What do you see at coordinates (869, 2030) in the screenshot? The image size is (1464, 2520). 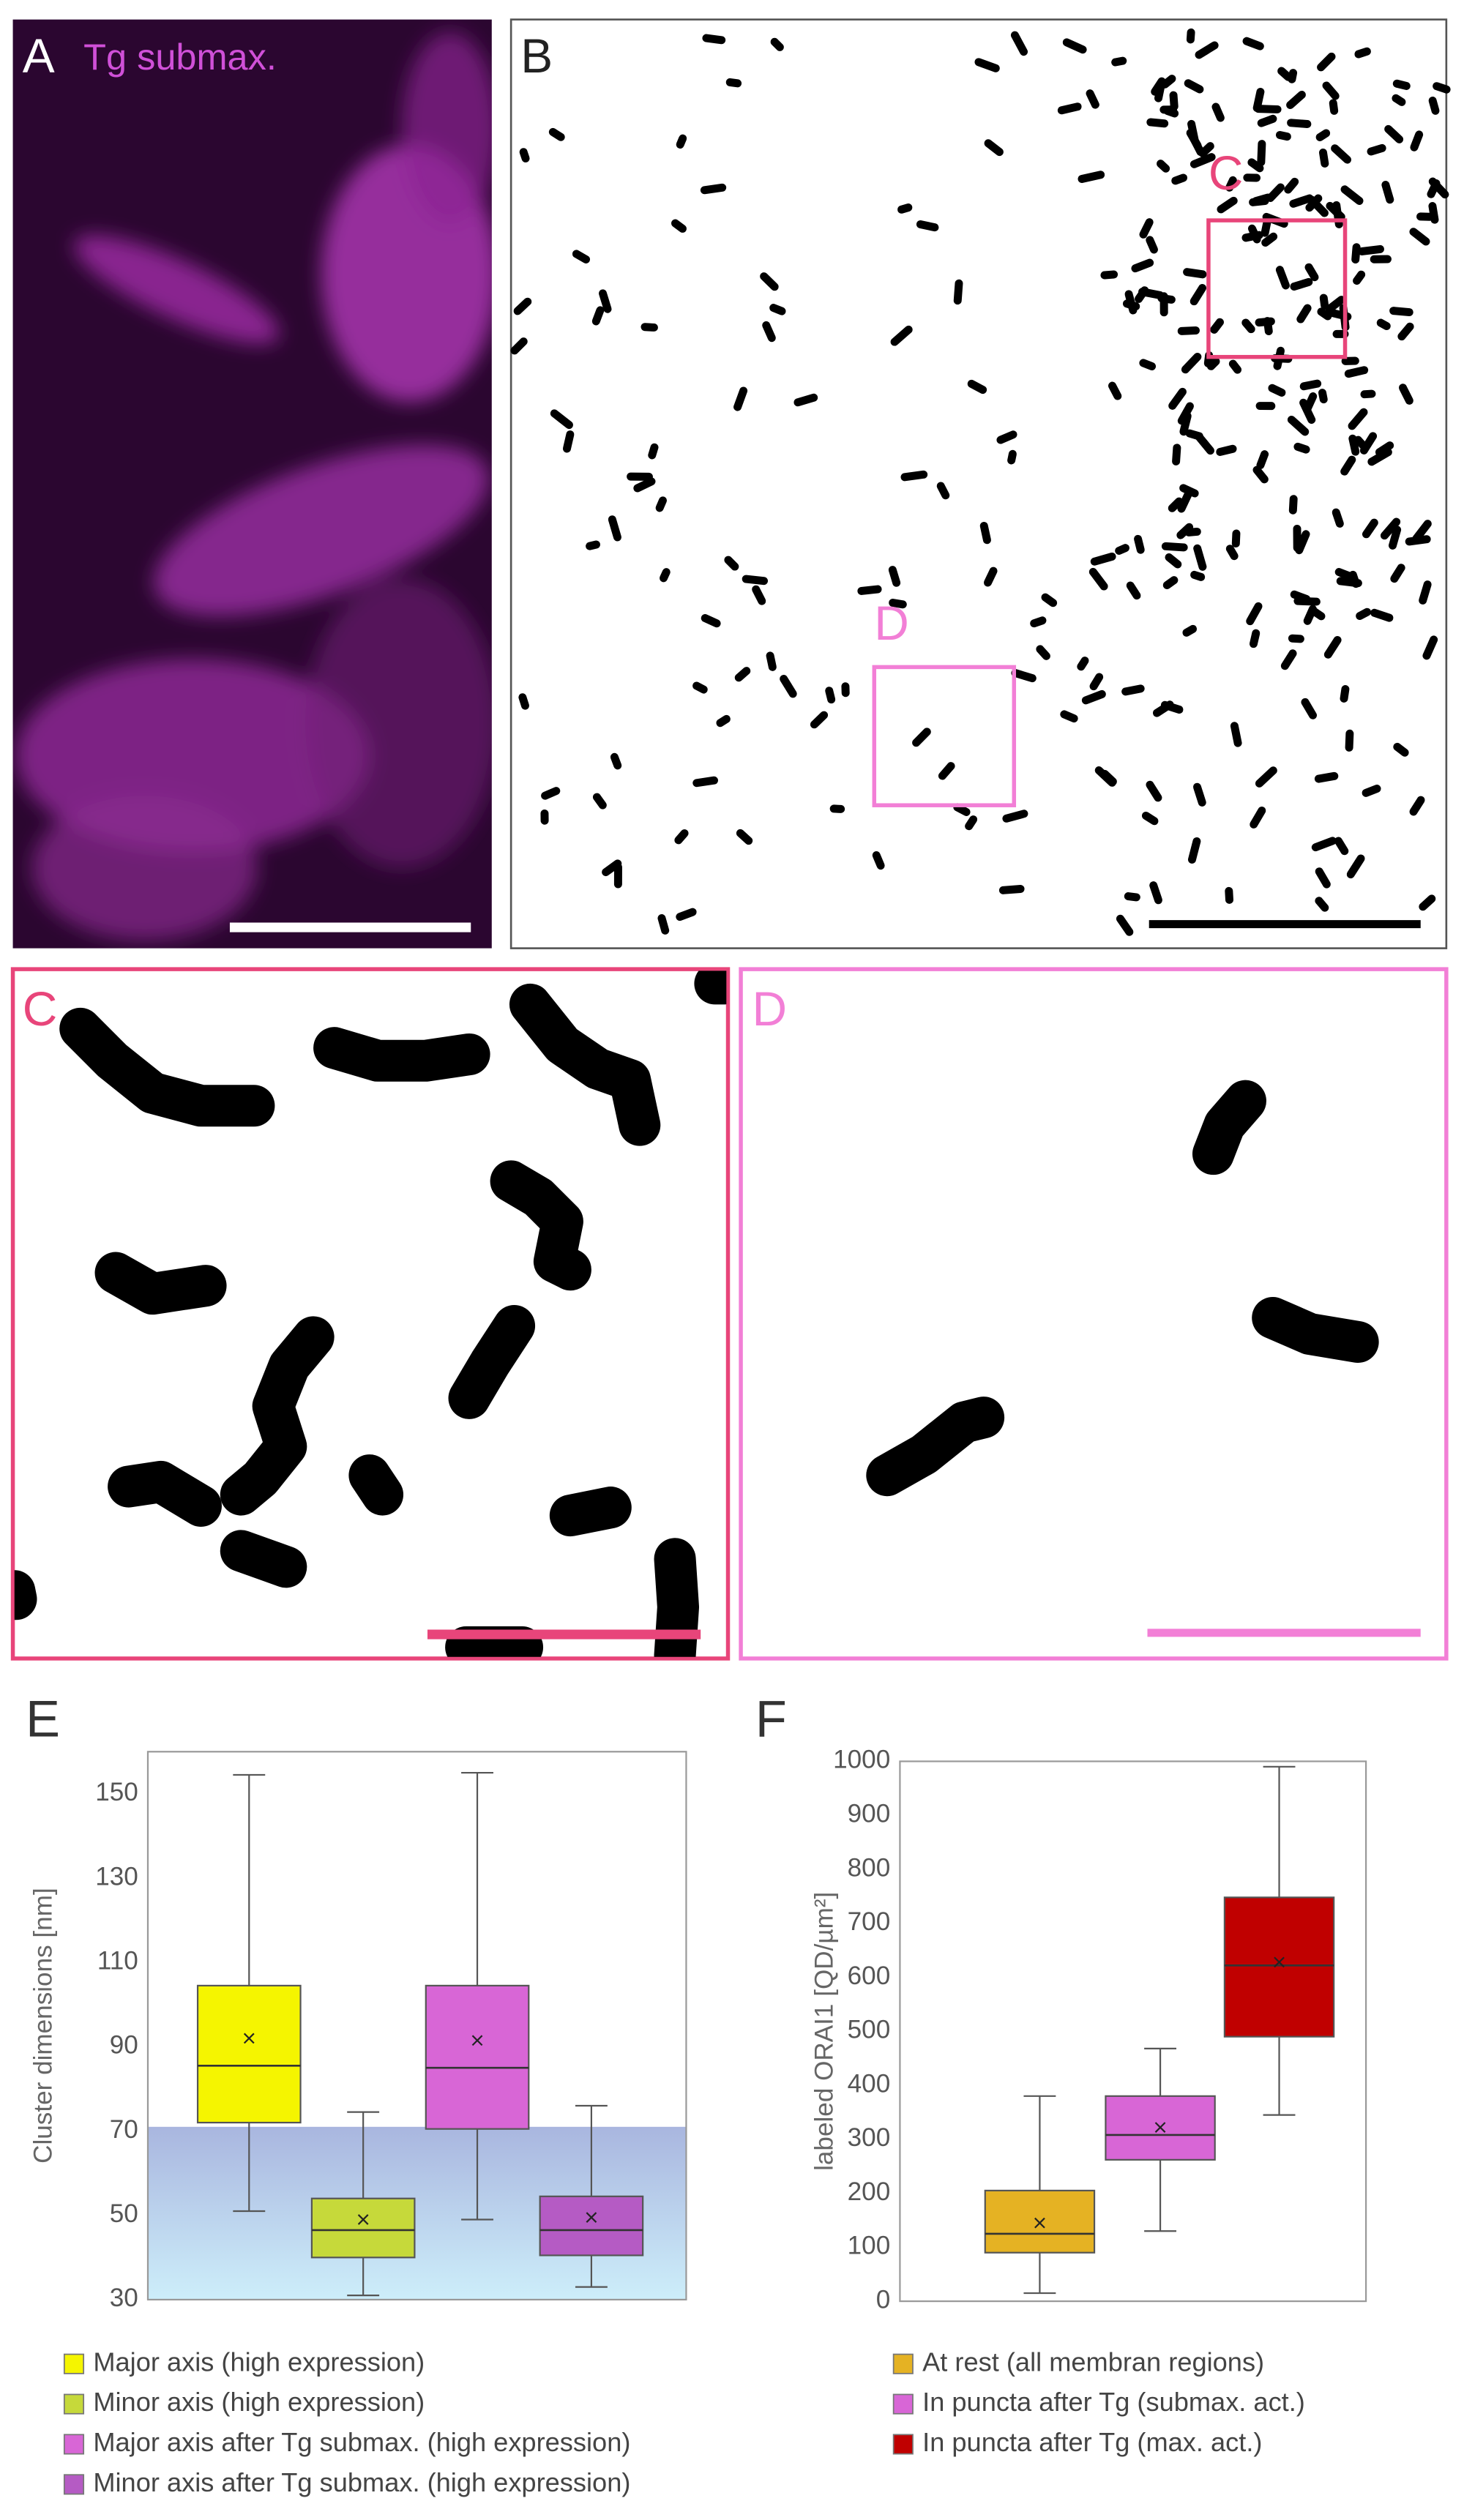 I see `y-tick-label: 500` at bounding box center [869, 2030].